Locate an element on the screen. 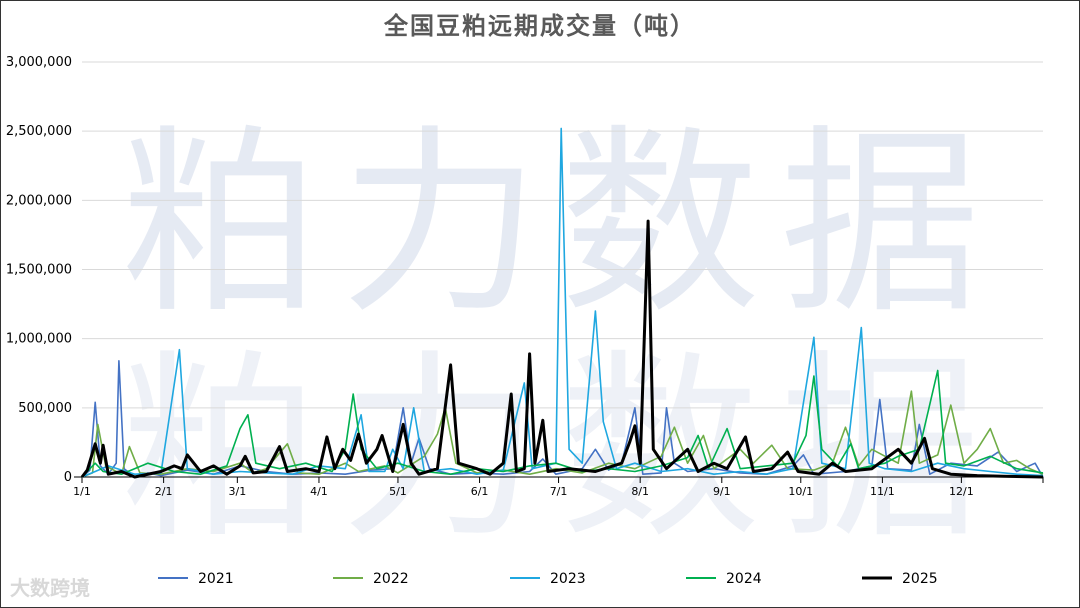  y-tick-label: 3,000,000 is located at coordinates (39, 62).